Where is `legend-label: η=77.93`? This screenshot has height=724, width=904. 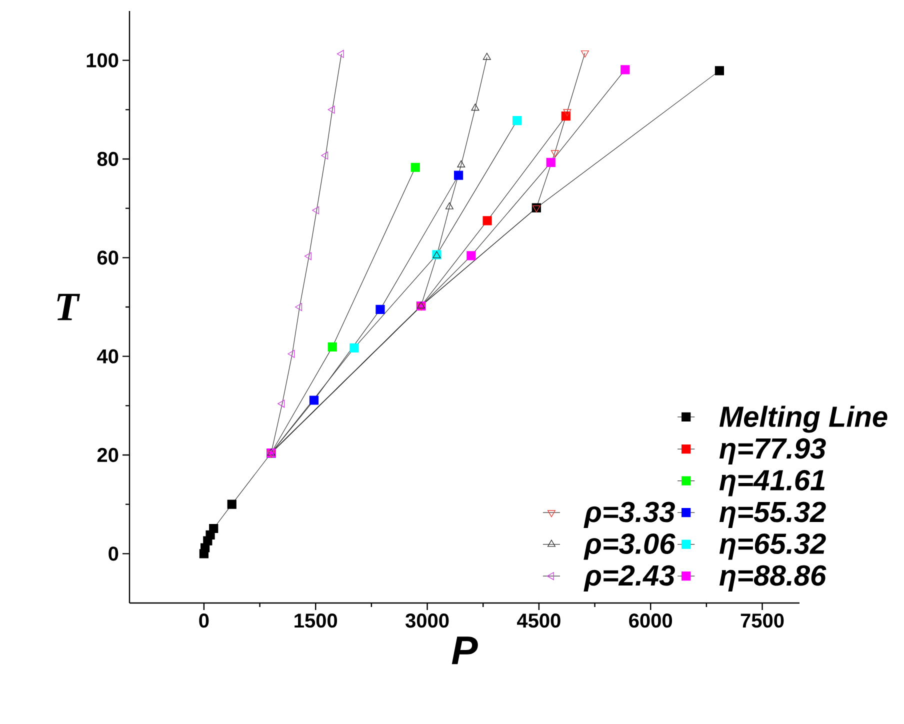 legend-label: η=77.93 is located at coordinates (772, 451).